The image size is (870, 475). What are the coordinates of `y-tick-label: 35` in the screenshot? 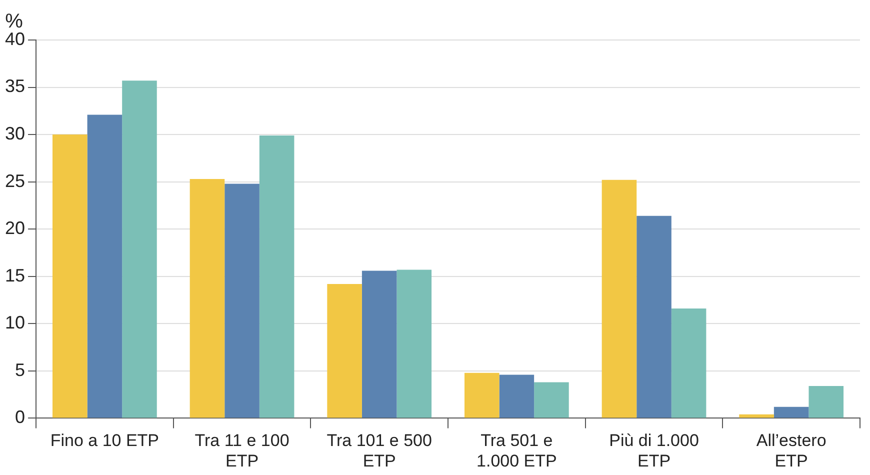 It's located at (15, 86).